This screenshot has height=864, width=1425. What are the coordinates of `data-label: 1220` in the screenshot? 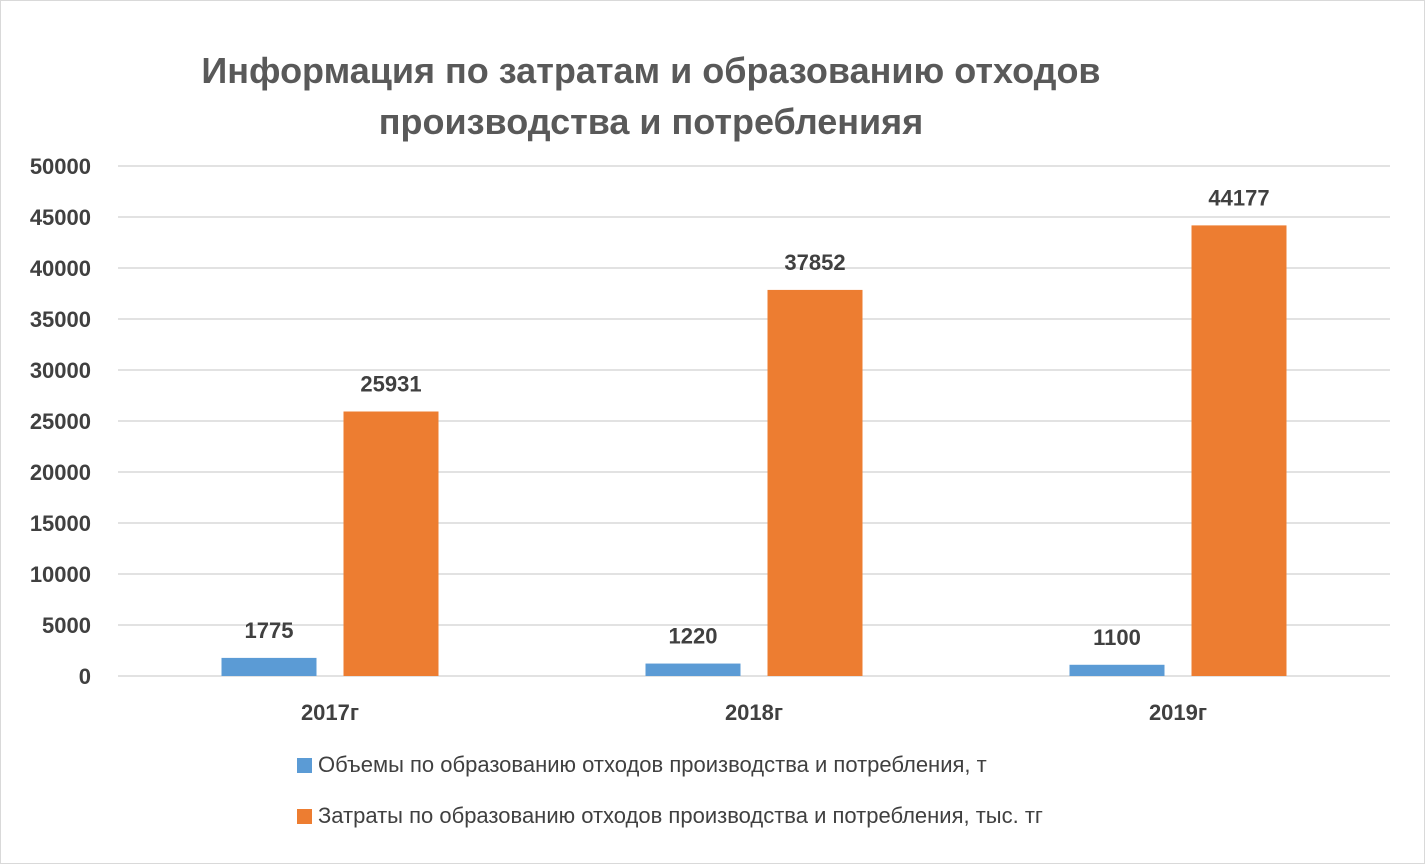 It's located at (693, 636).